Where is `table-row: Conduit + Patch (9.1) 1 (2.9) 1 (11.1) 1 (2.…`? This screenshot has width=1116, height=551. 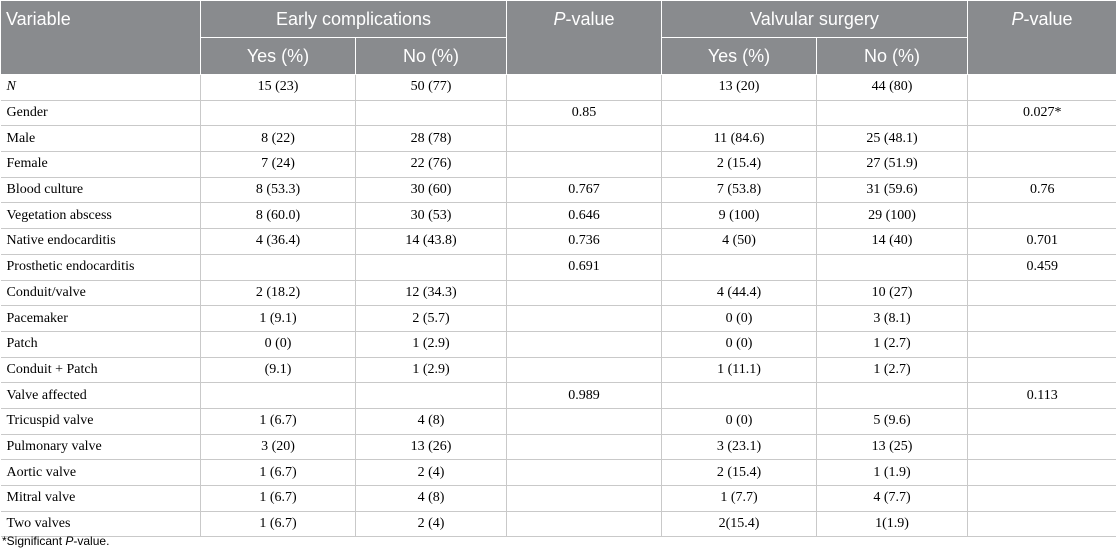
table-row: Conduit + Patch (9.1) 1 (2.9) 1 (11.1) 1 (2.… is located at coordinates (558, 370).